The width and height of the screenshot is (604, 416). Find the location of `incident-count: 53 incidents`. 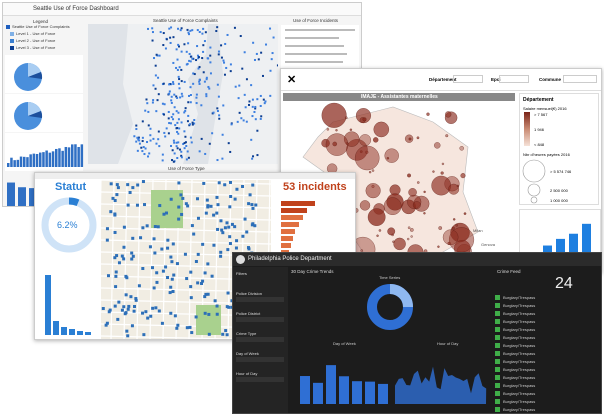

incident-count: 53 incidents is located at coordinates (315, 187).